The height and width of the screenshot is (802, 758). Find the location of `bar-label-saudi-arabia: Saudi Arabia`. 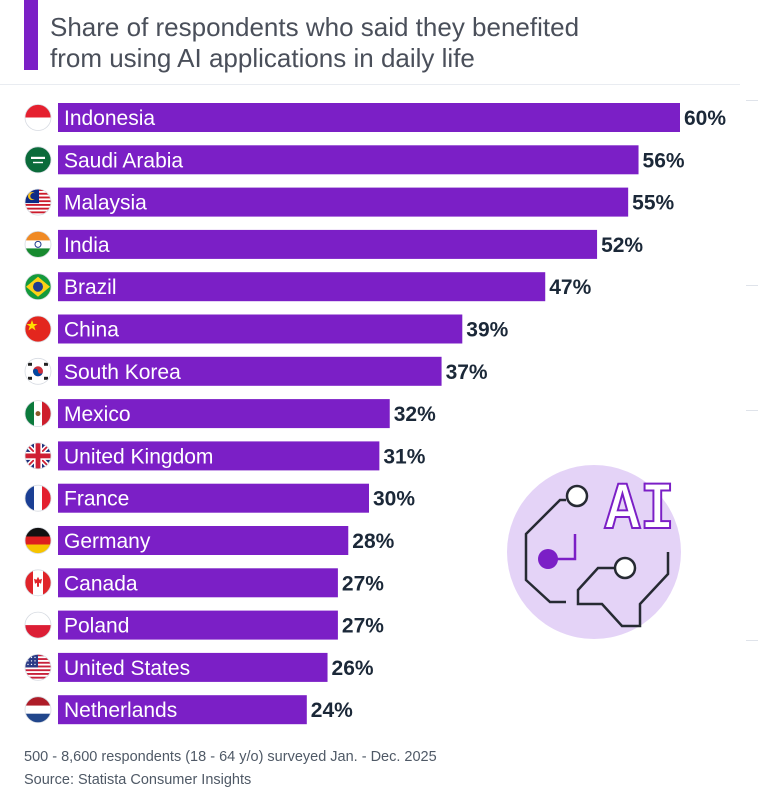

bar-label-saudi-arabia: Saudi Arabia is located at coordinates (123, 160).